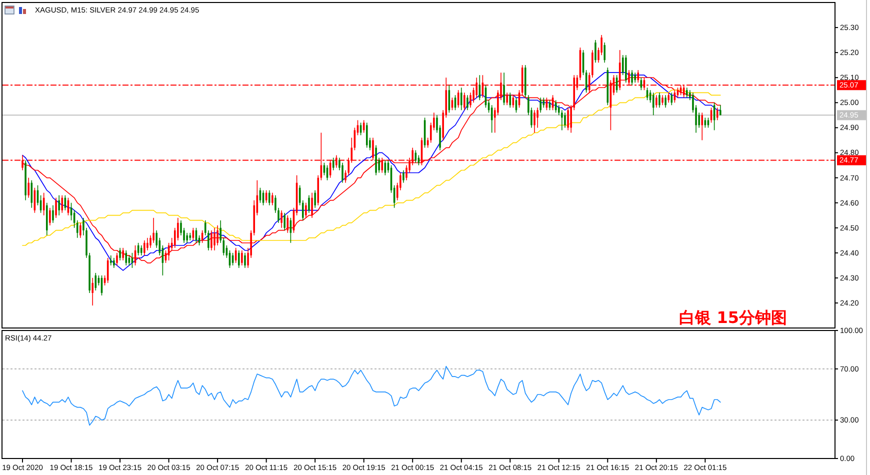 This screenshot has height=475, width=870. I want to click on annotation: 白银 15分钟图, so click(733, 317).